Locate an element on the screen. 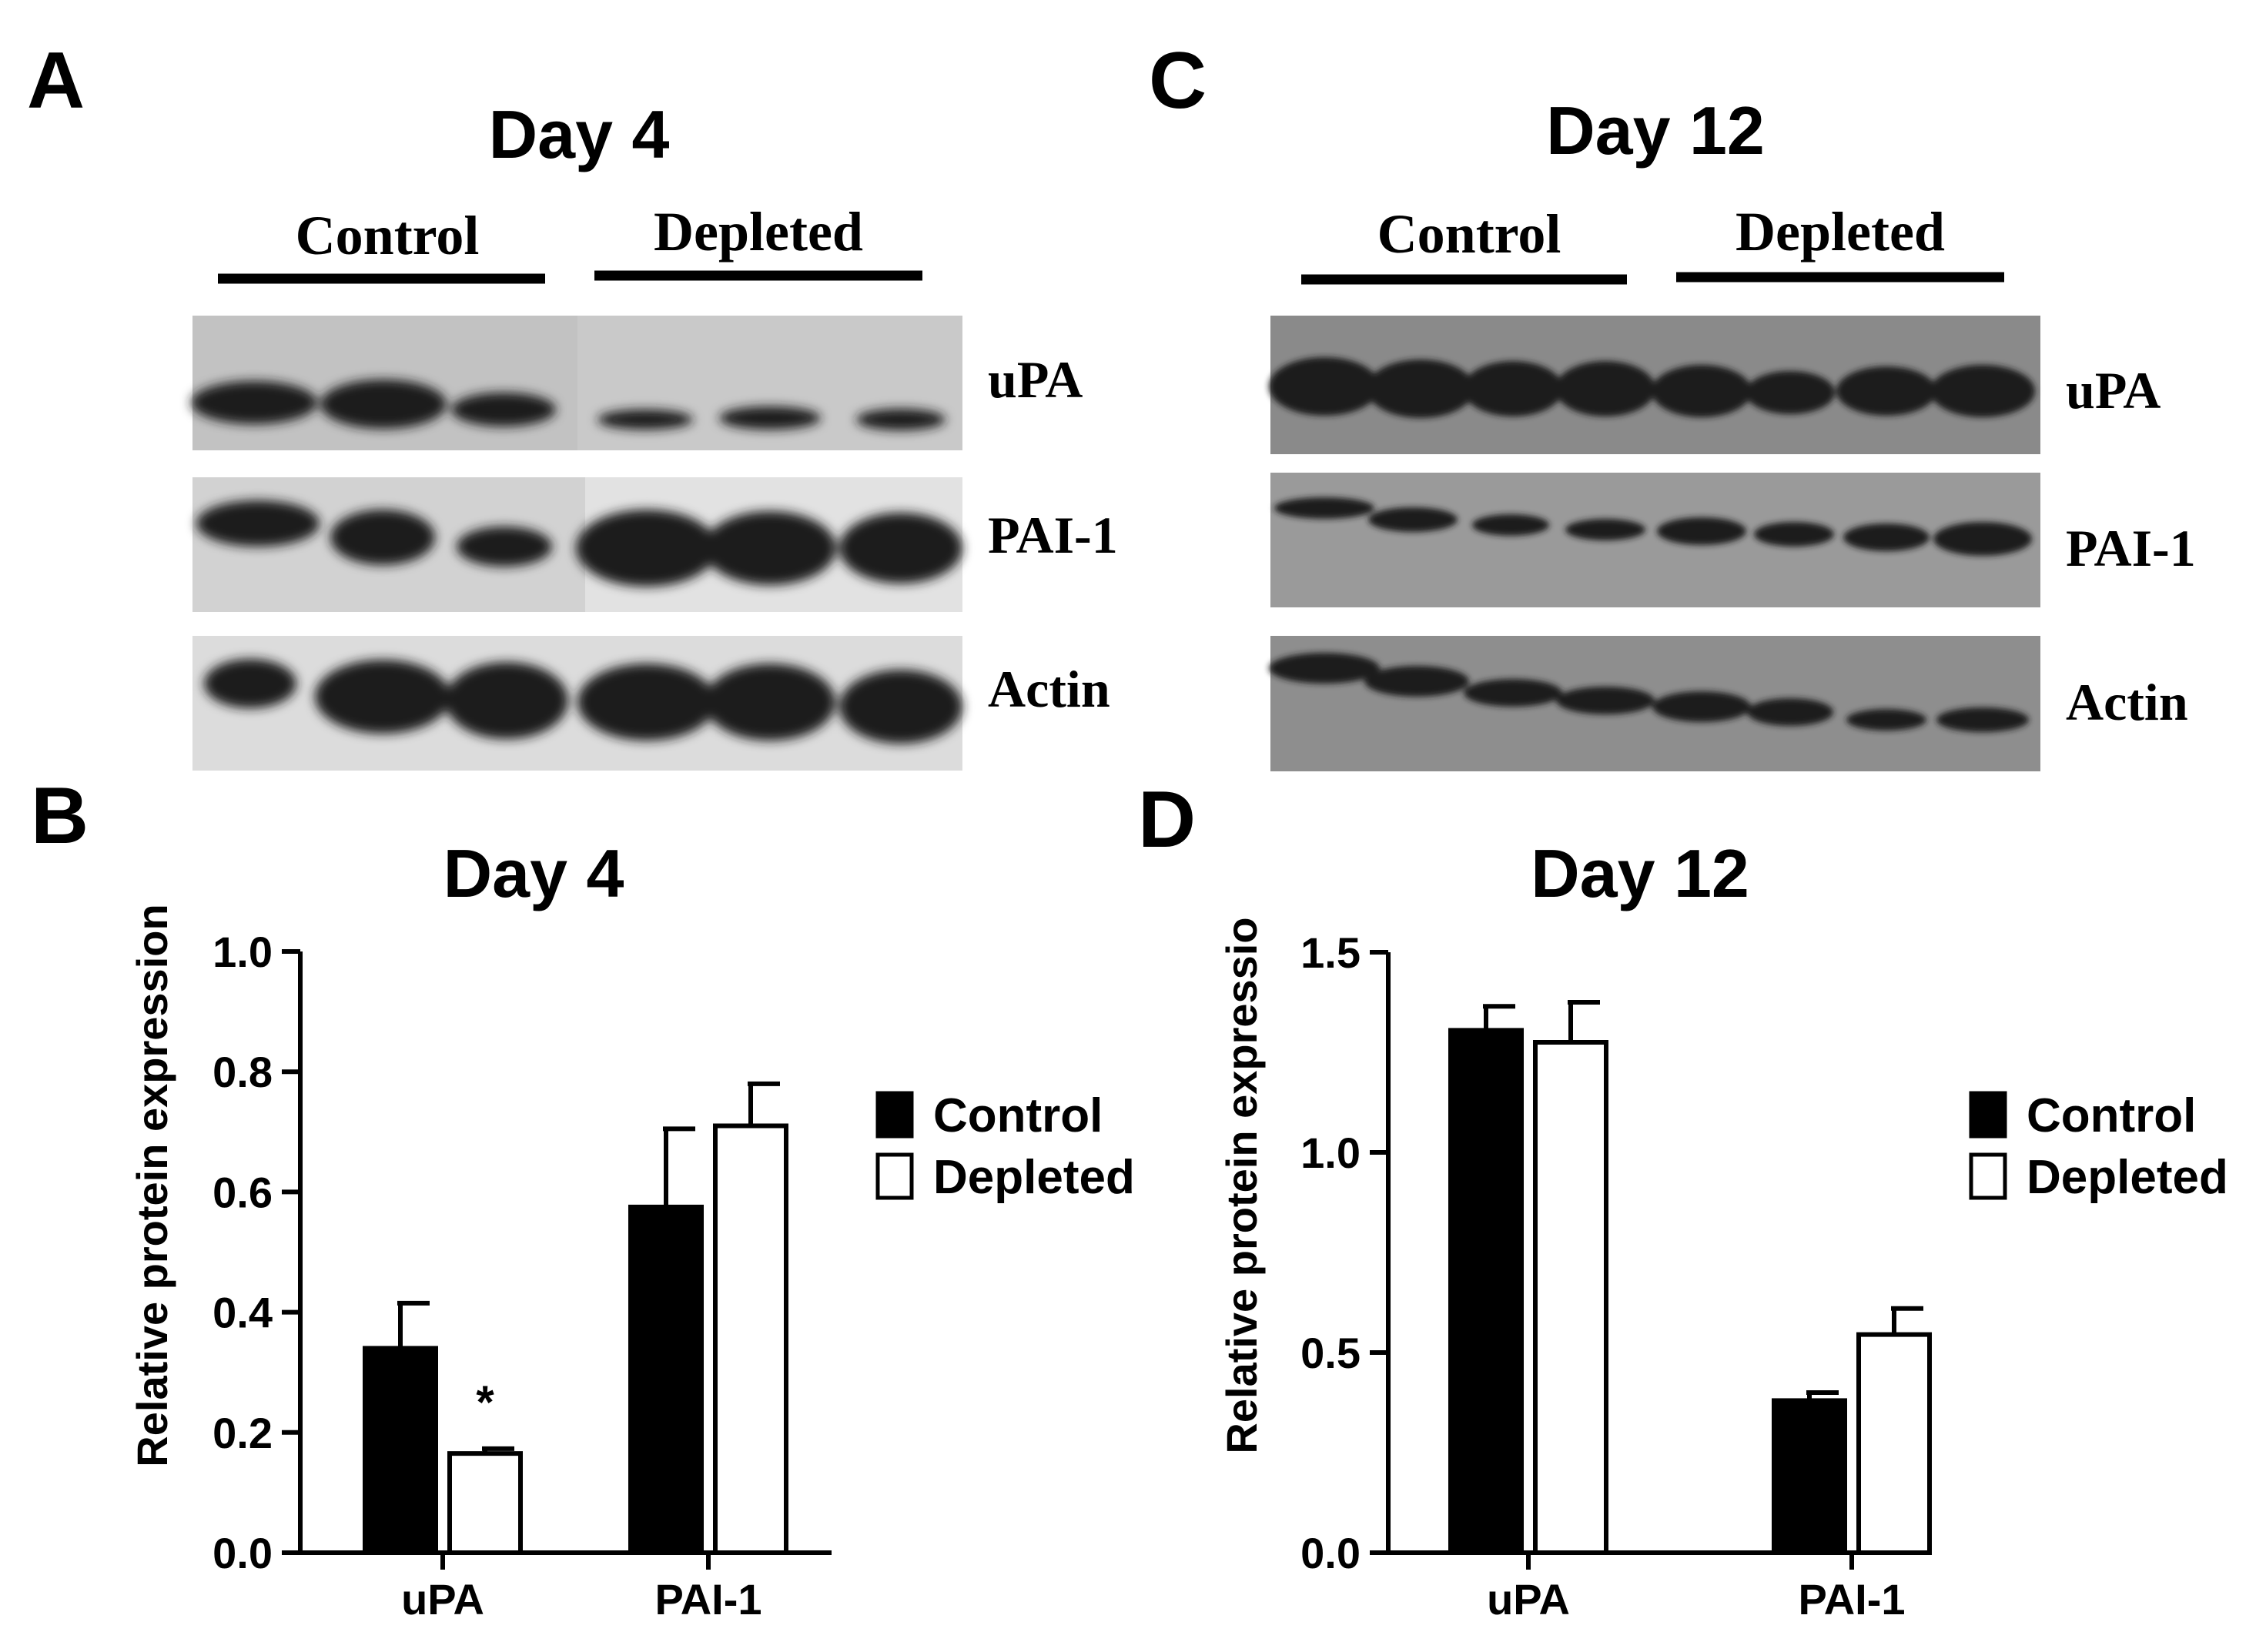 Image resolution: width=2266 pixels, height=1652 pixels. band-label-pai1: PAI-1 is located at coordinates (2131, 548).